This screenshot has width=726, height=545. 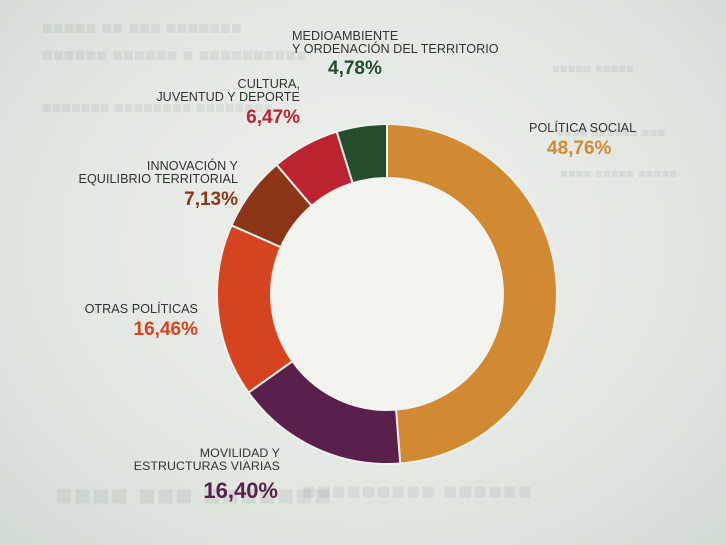 I want to click on segment-label-otras-politicas: OTRAS POLÍTICAS 16,46%, so click(x=133, y=321).